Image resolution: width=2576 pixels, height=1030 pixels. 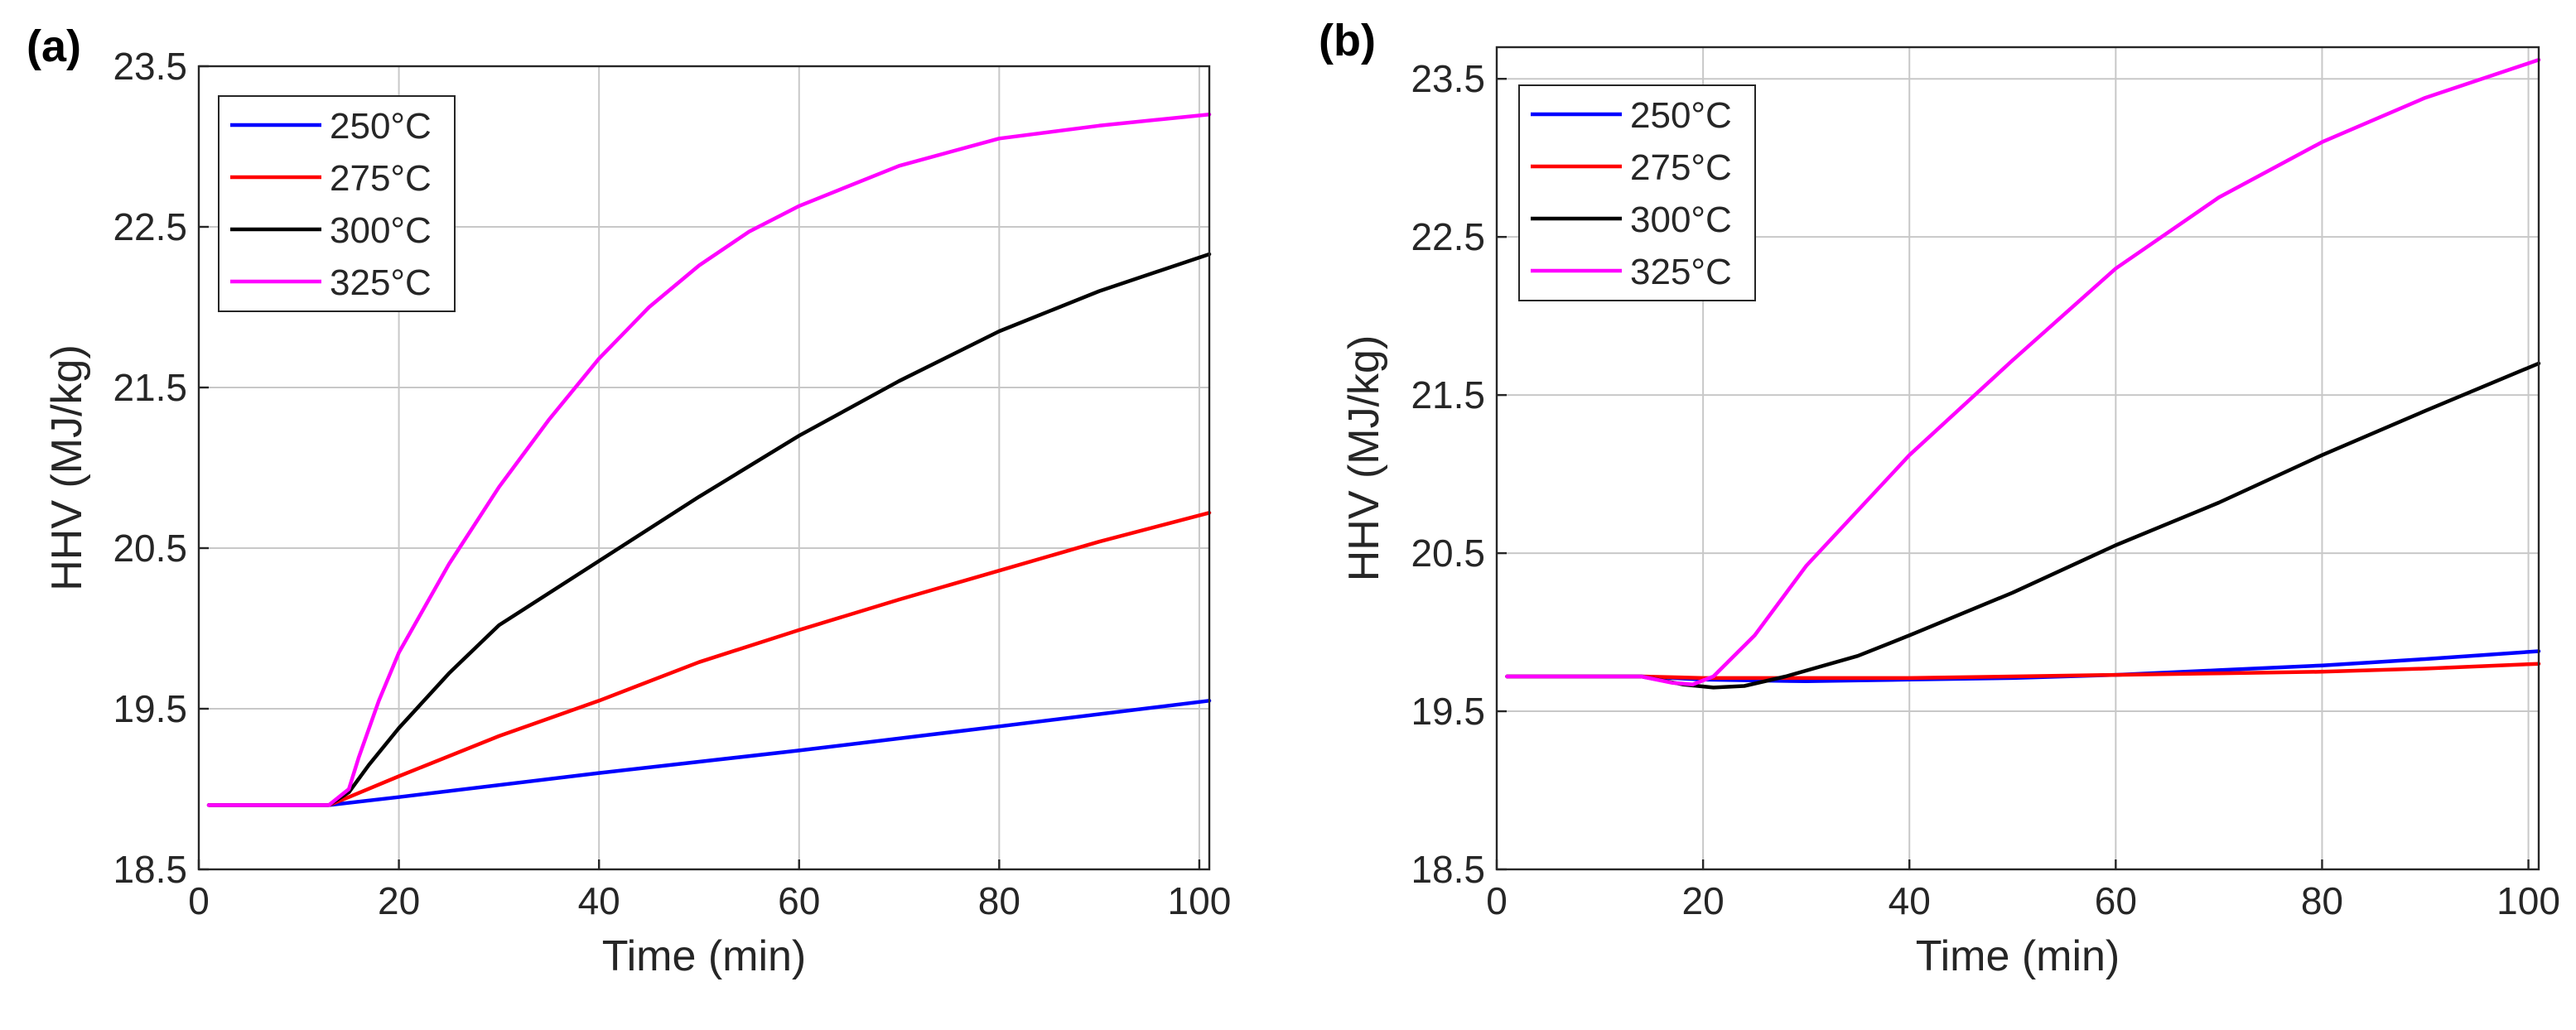 What do you see at coordinates (1347, 41) in the screenshot?
I see `panel-label: (b)` at bounding box center [1347, 41].